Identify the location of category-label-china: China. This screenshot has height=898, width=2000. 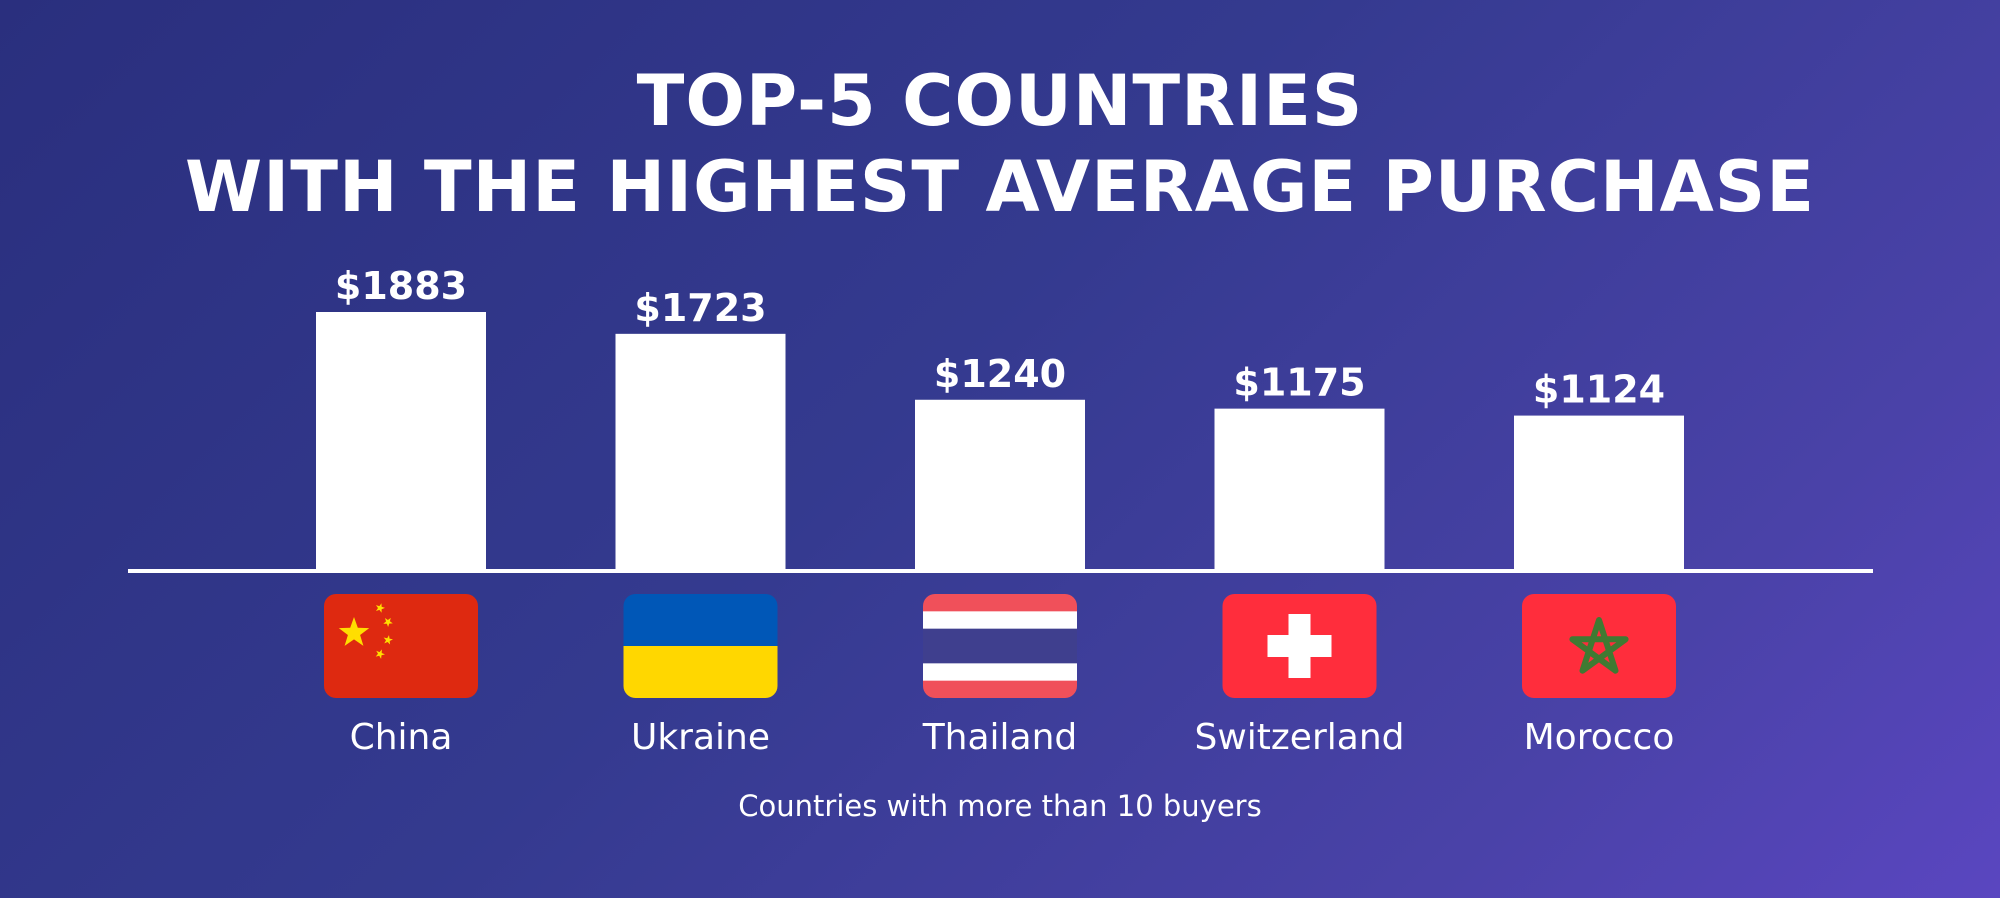
(401, 737).